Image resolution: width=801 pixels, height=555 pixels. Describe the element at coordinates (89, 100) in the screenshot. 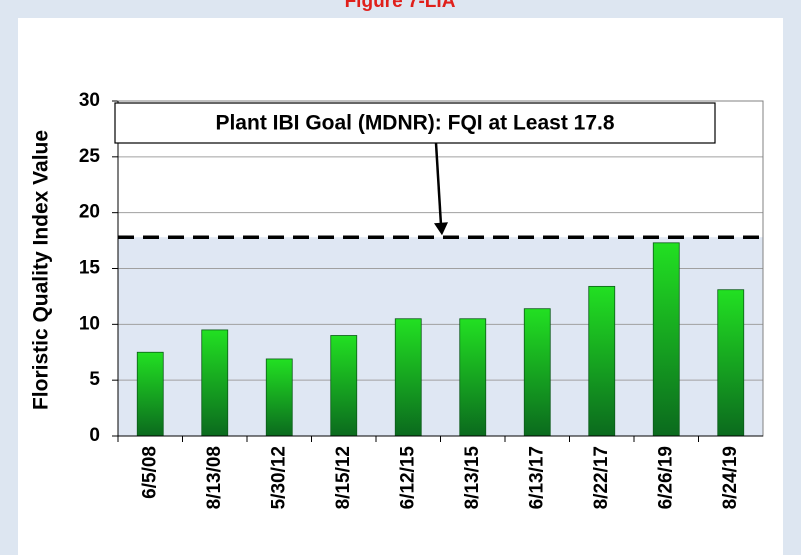

I see `y-tick-label: 30` at that location.